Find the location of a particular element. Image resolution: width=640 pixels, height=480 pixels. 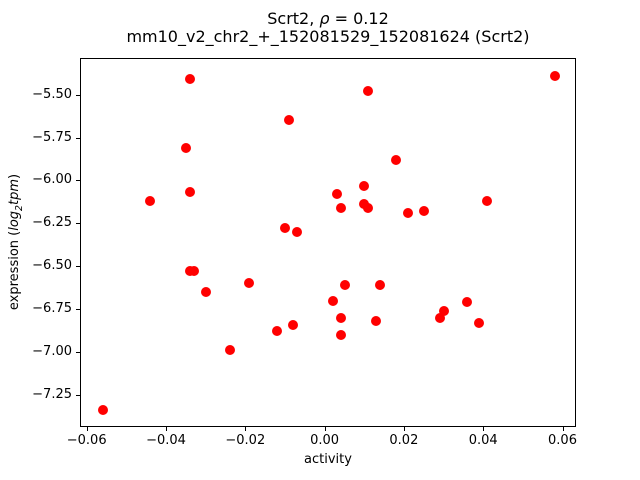

x-tick-label: 0.00 is located at coordinates (325, 440).